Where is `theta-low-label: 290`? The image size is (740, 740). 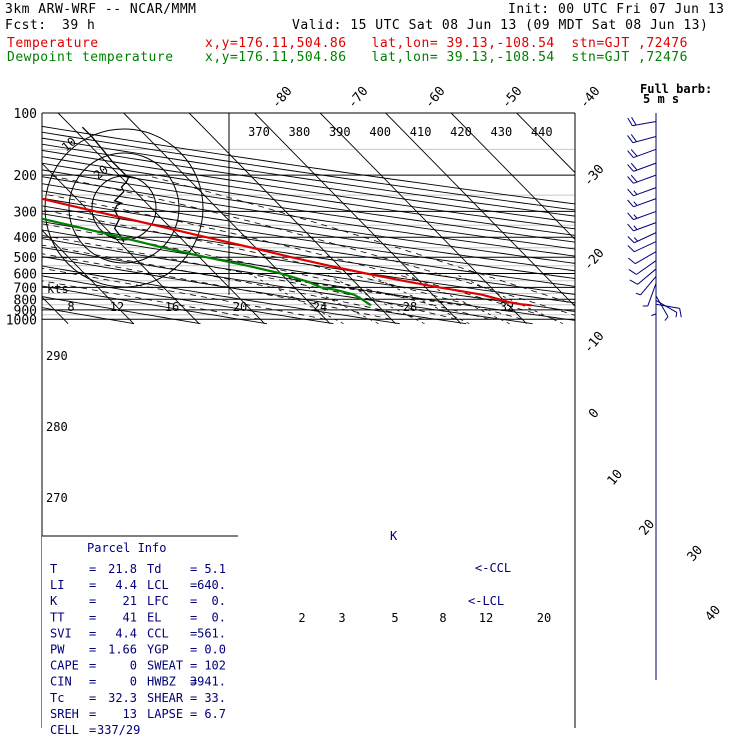
theta-low-label: 290 is located at coordinates (57, 356).